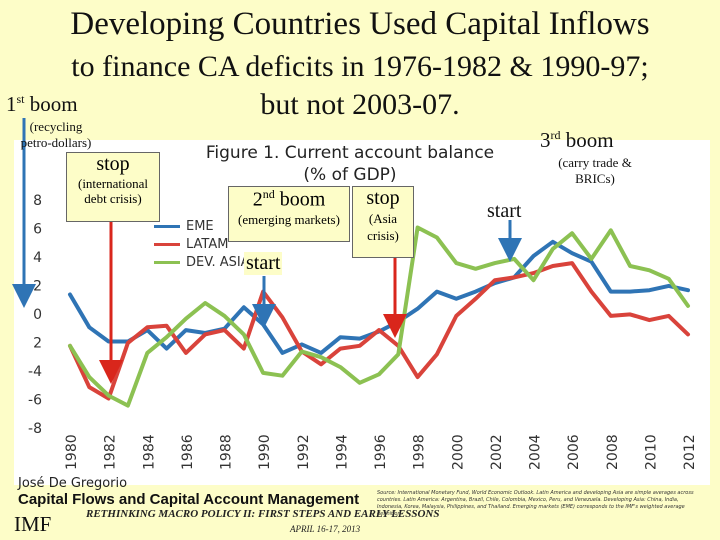 Image resolution: width=720 pixels, height=540 pixels. What do you see at coordinates (497, 452) in the screenshot?
I see `x-tick-label: 2002` at bounding box center [497, 452].